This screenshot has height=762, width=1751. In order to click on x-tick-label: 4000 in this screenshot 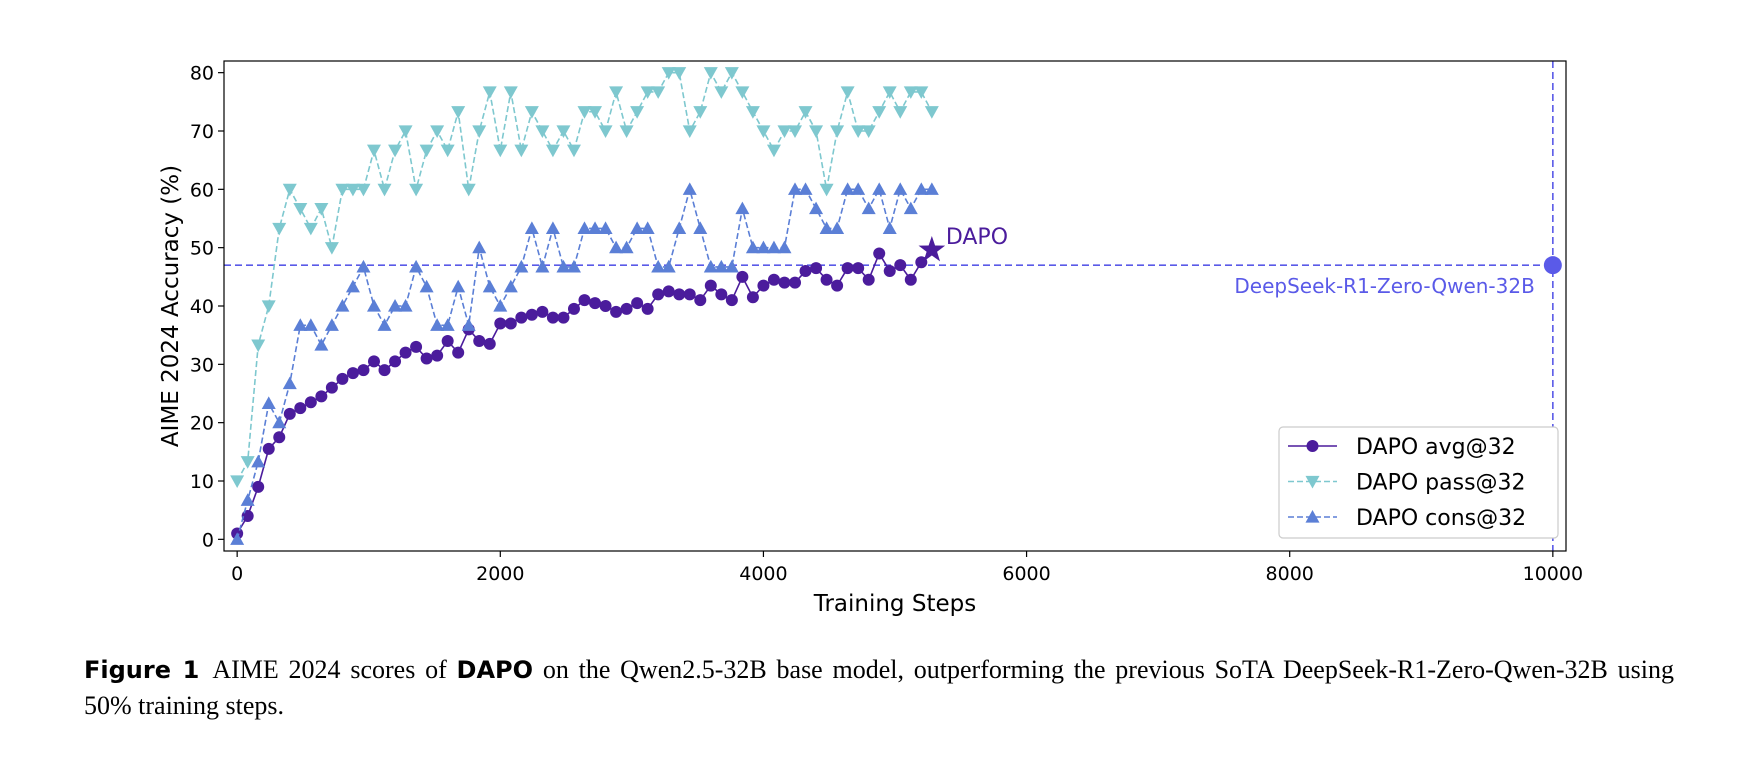, I will do `click(763, 574)`.